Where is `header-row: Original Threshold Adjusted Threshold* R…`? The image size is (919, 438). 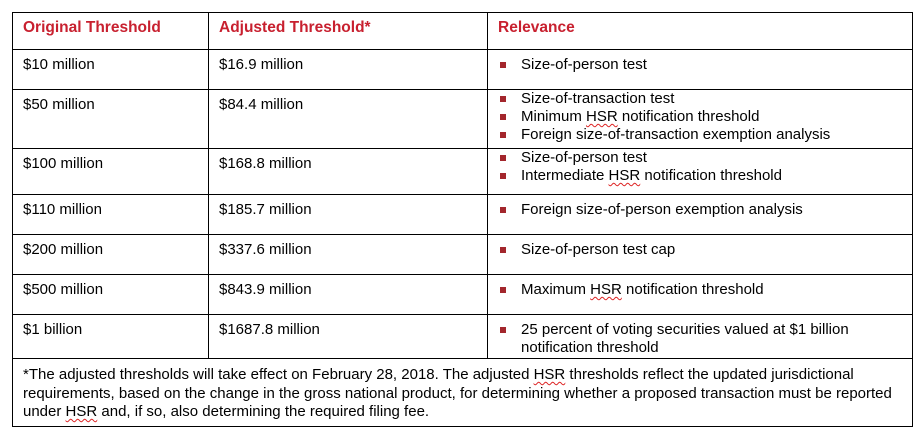
header-row: Original Threshold Adjusted Threshold* R… is located at coordinates (462, 31).